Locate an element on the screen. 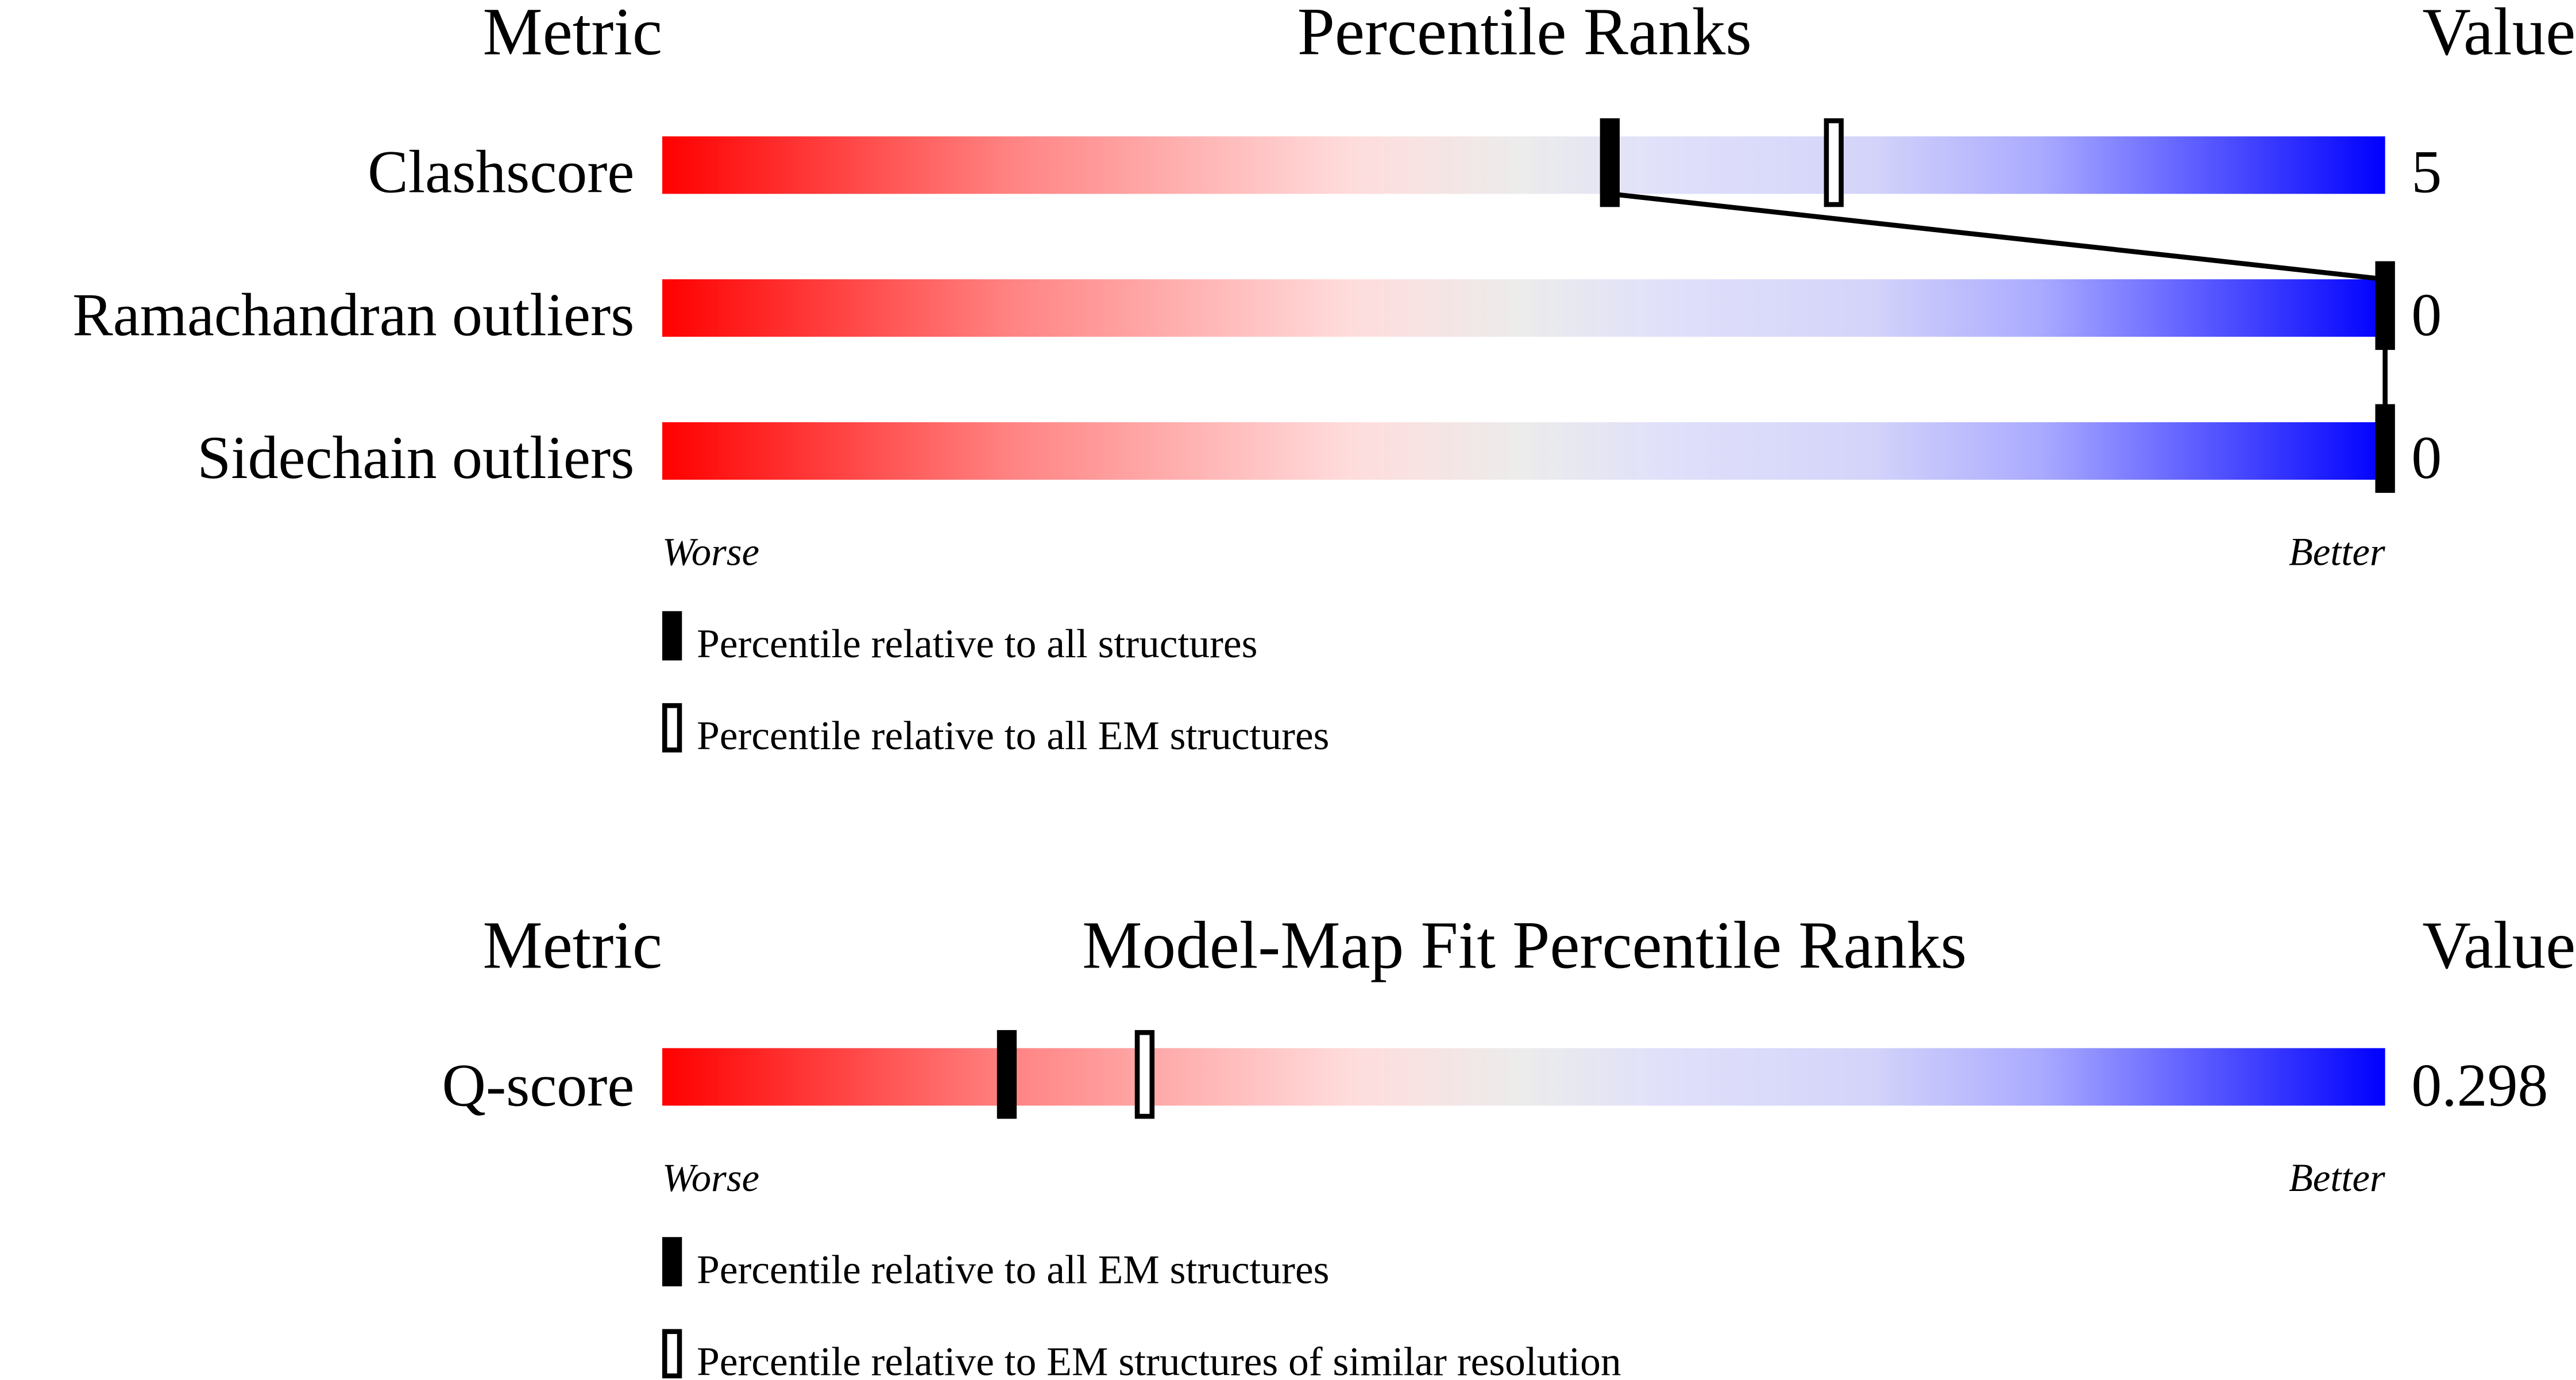 This screenshot has height=1380, width=2576. metric-label: Sidechain outliers is located at coordinates (415, 457).